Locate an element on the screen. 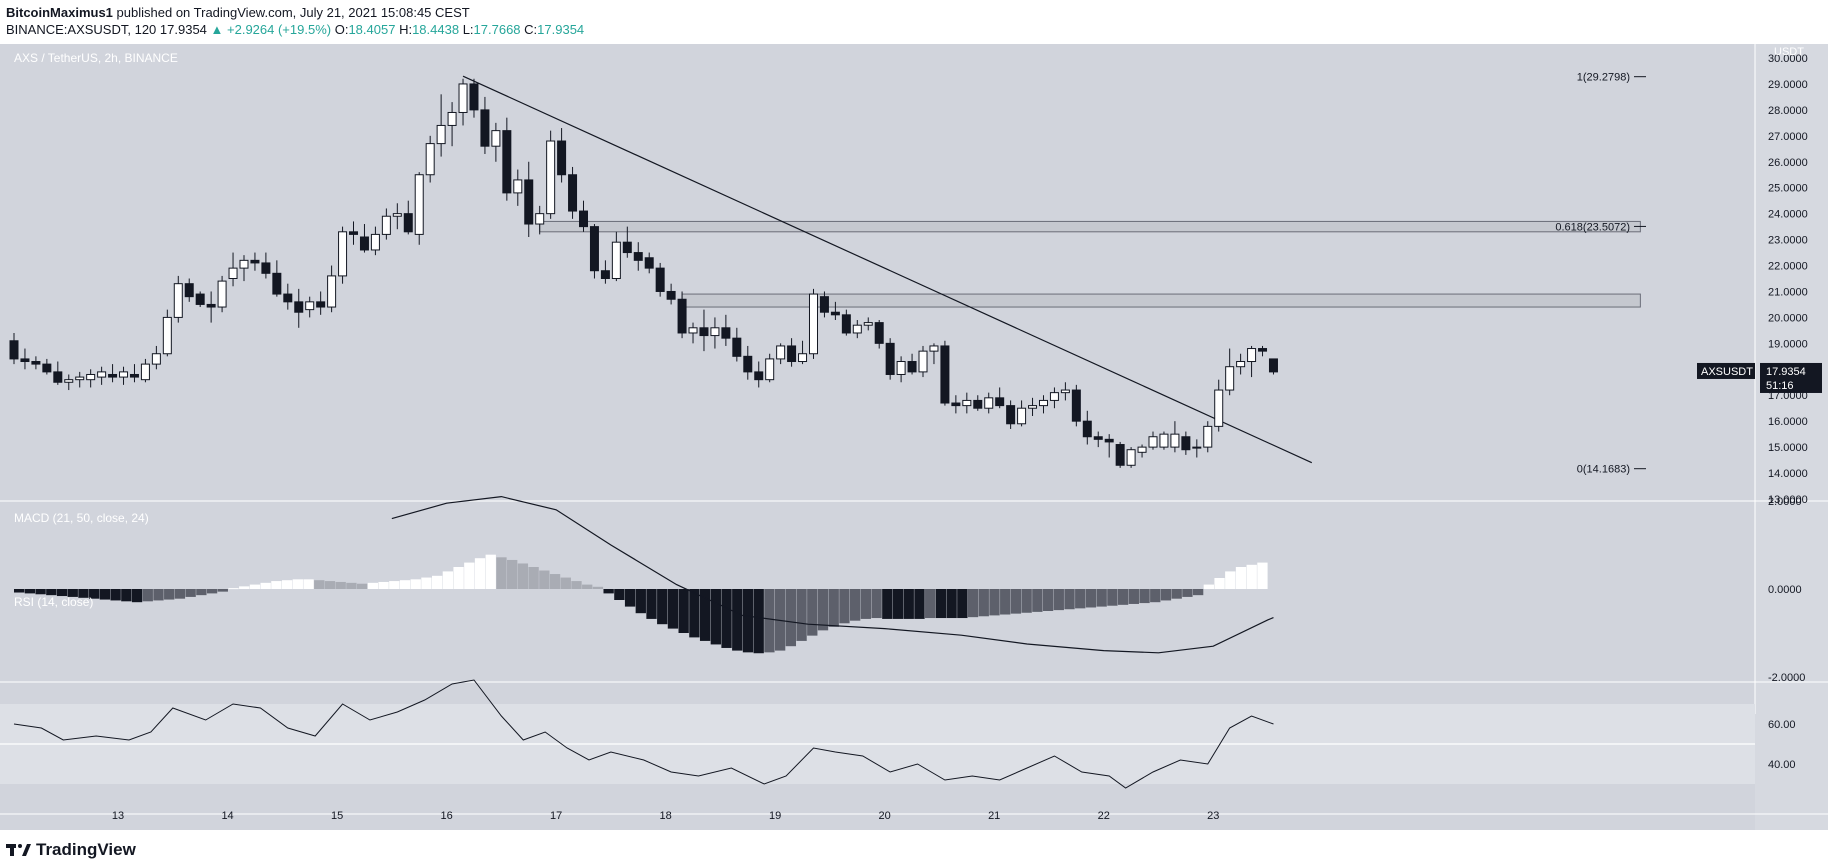 This screenshot has width=1828, height=867. author-name: BitcoinMaximus1 is located at coordinates (59, 12).